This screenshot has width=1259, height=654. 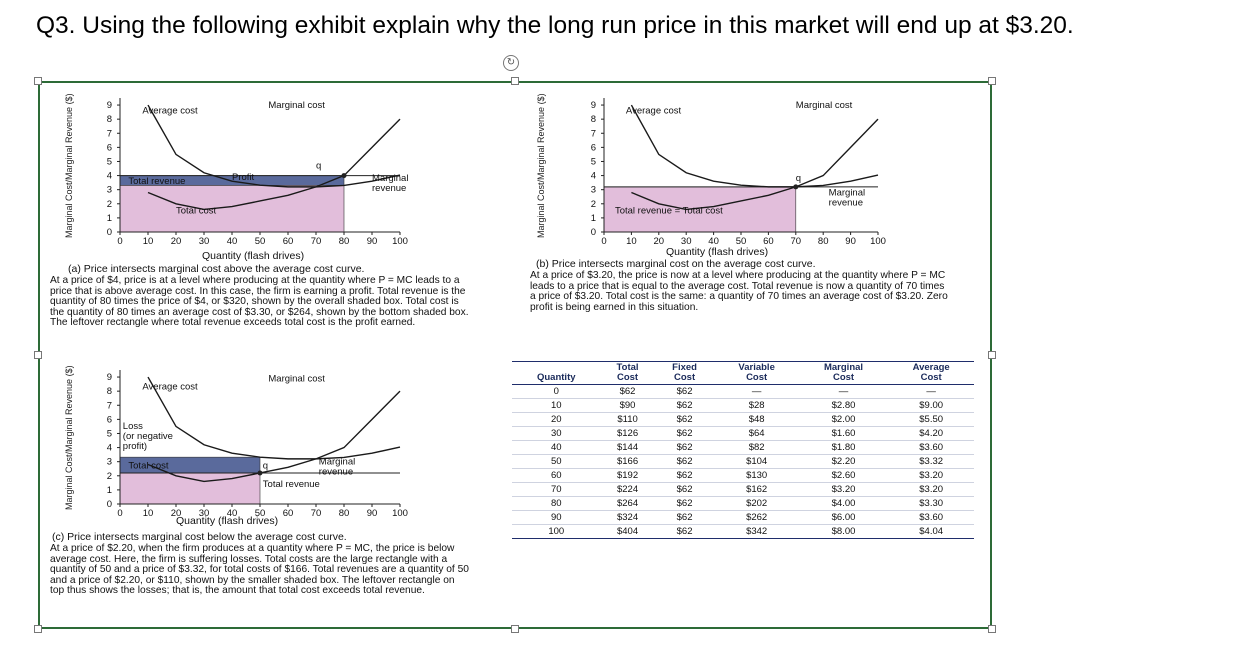 I want to click on y-tick-label: 0, so click(x=109, y=232).